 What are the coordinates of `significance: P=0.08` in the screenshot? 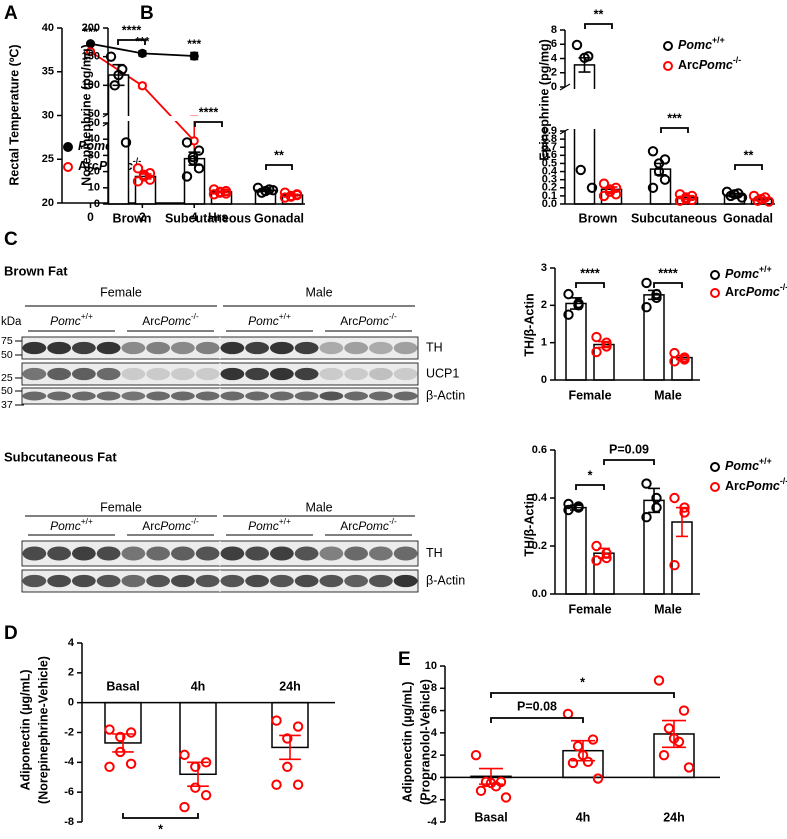 It's located at (537, 706).